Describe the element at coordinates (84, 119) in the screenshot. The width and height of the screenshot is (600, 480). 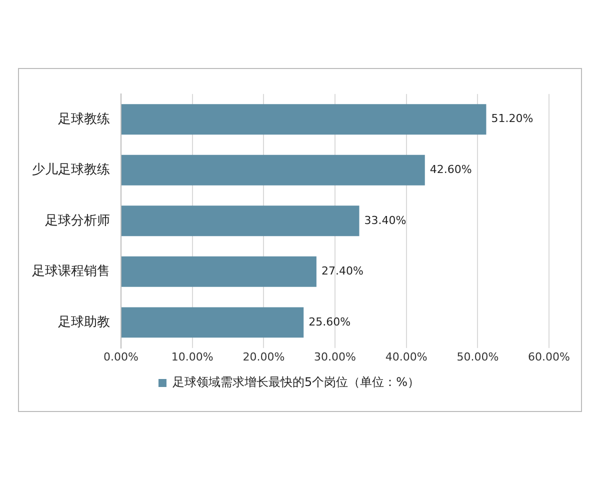
I see `y-tick-label: 足球教练` at that location.